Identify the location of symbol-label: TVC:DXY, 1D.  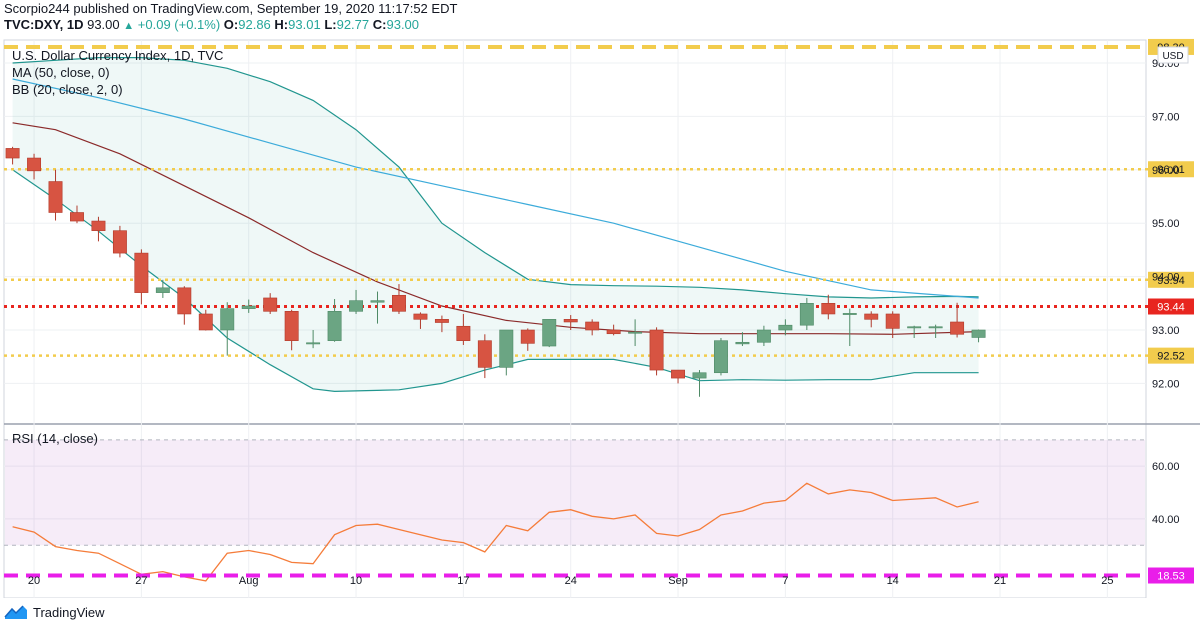
(44, 24).